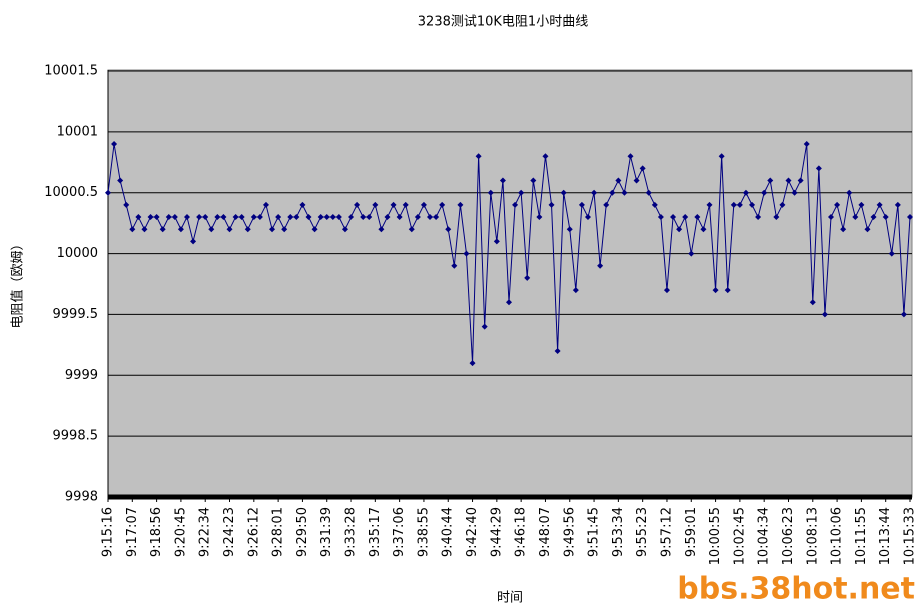 The width and height of the screenshot is (921, 608). What do you see at coordinates (108, 532) in the screenshot?
I see `x-tick-label: 9:15:16` at bounding box center [108, 532].